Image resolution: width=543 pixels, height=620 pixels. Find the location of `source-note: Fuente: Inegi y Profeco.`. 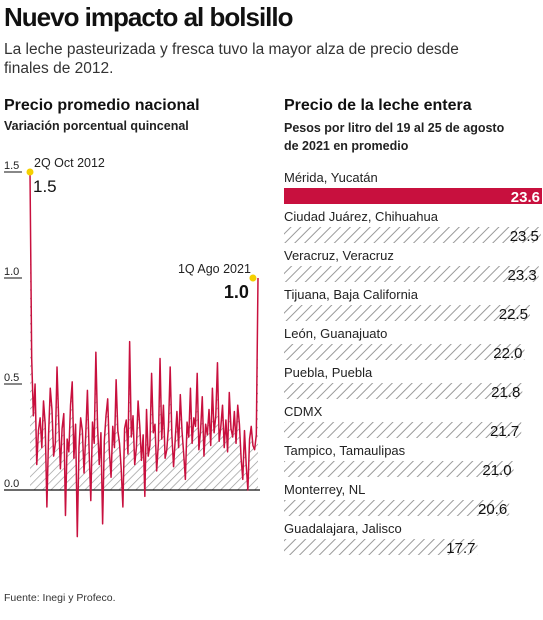

source-note: Fuente: Inegi y Profeco. is located at coordinates (60, 598).